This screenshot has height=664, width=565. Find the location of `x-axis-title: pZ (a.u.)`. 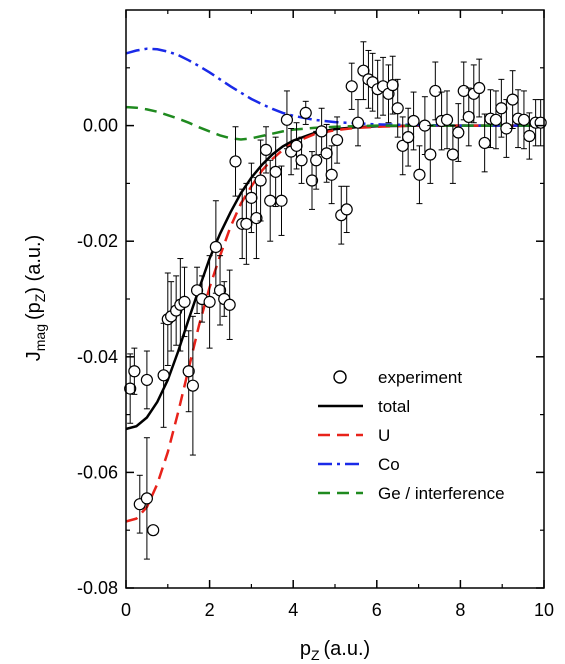

x-axis-title: pZ (a.u.) is located at coordinates (335, 650).